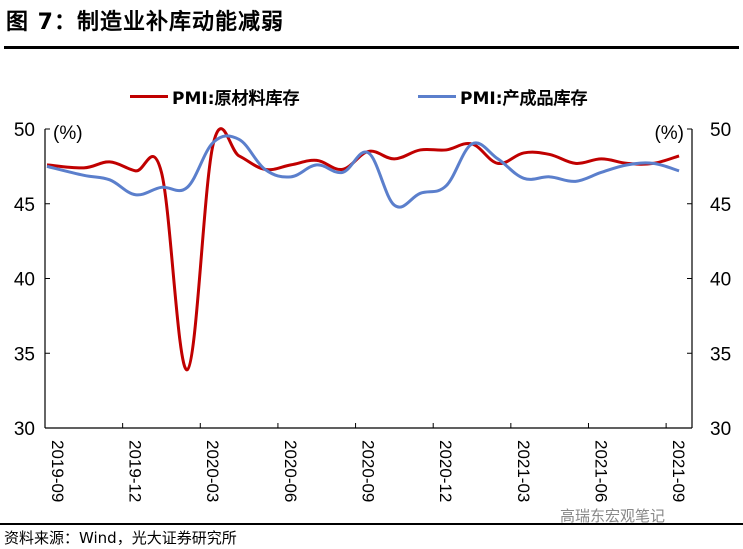 This screenshot has width=743, height=549. I want to click on y-tick-label-left: 50, so click(24, 130).